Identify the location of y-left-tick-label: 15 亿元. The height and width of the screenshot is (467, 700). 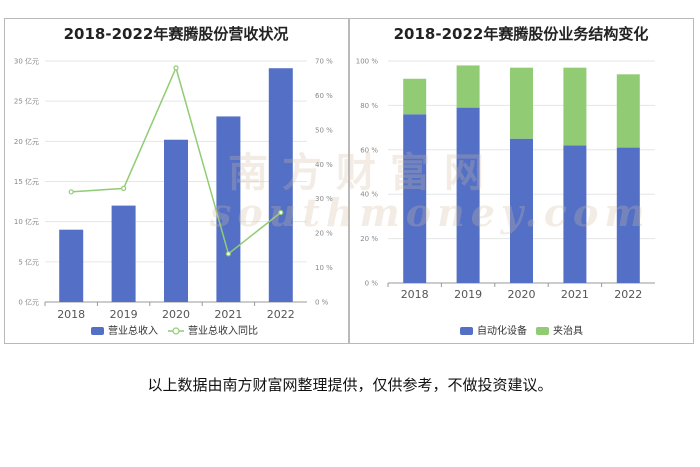
(26, 181).